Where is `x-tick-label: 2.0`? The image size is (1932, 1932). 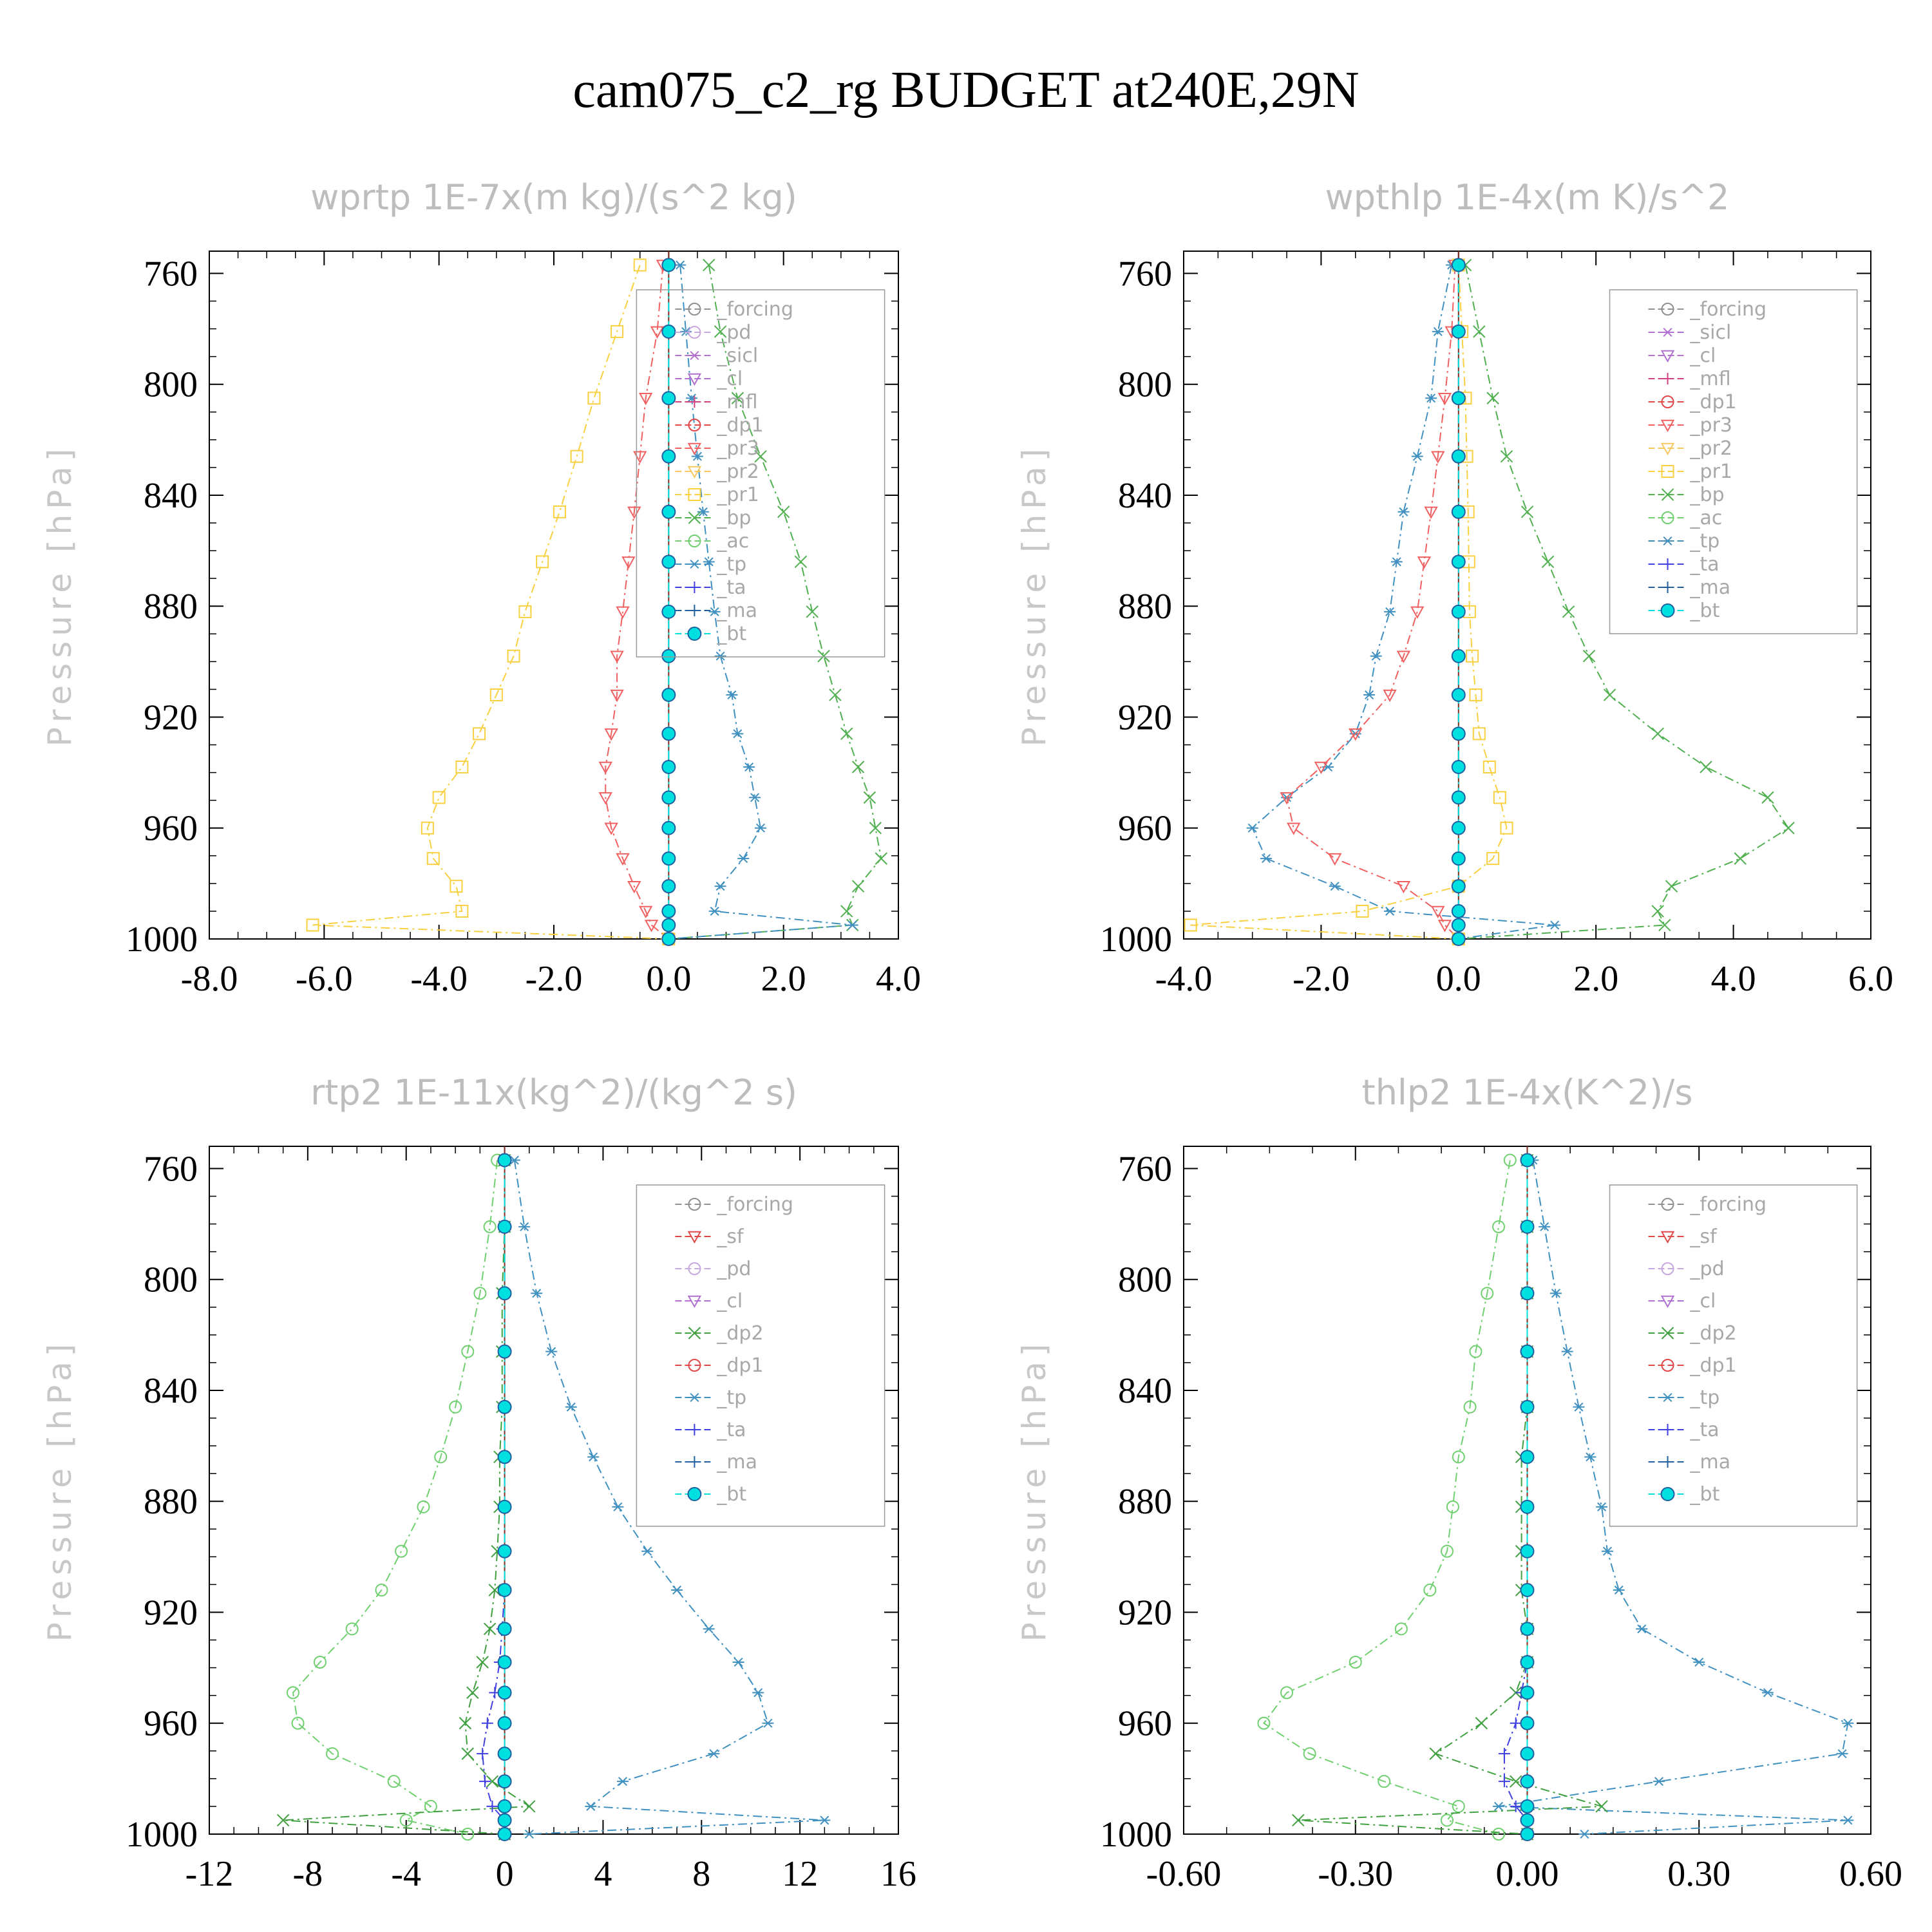 x-tick-label: 2.0 is located at coordinates (783, 979).